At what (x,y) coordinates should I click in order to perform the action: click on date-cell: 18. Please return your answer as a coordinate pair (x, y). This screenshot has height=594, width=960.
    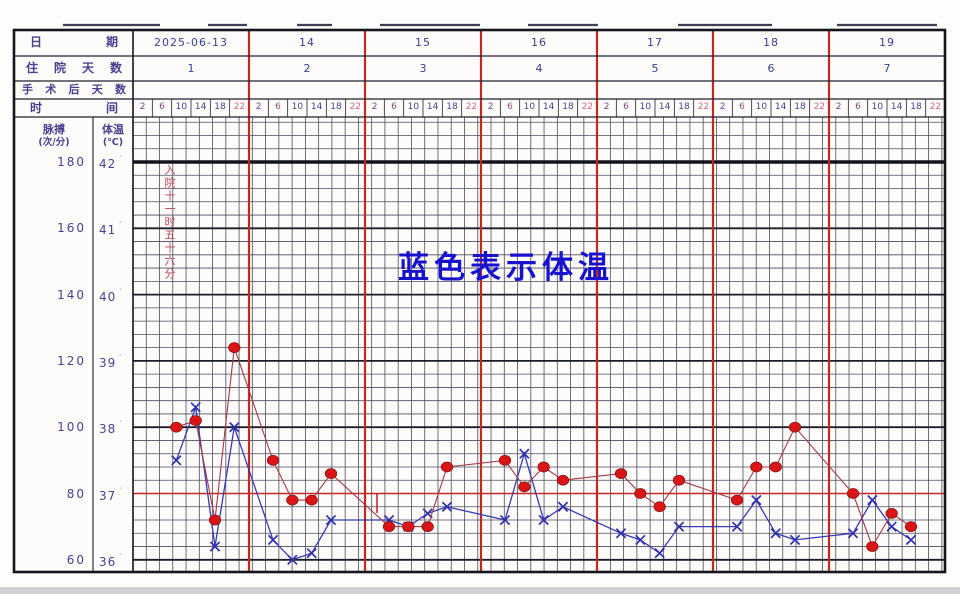
    Looking at the image, I should click on (771, 42).